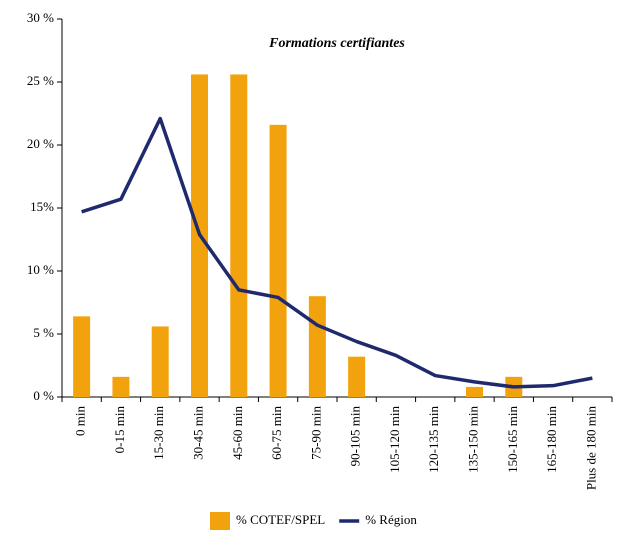 The width and height of the screenshot is (622, 534). Describe the element at coordinates (336, 43) in the screenshot. I see `chart-title: Formations certifiantes` at that location.